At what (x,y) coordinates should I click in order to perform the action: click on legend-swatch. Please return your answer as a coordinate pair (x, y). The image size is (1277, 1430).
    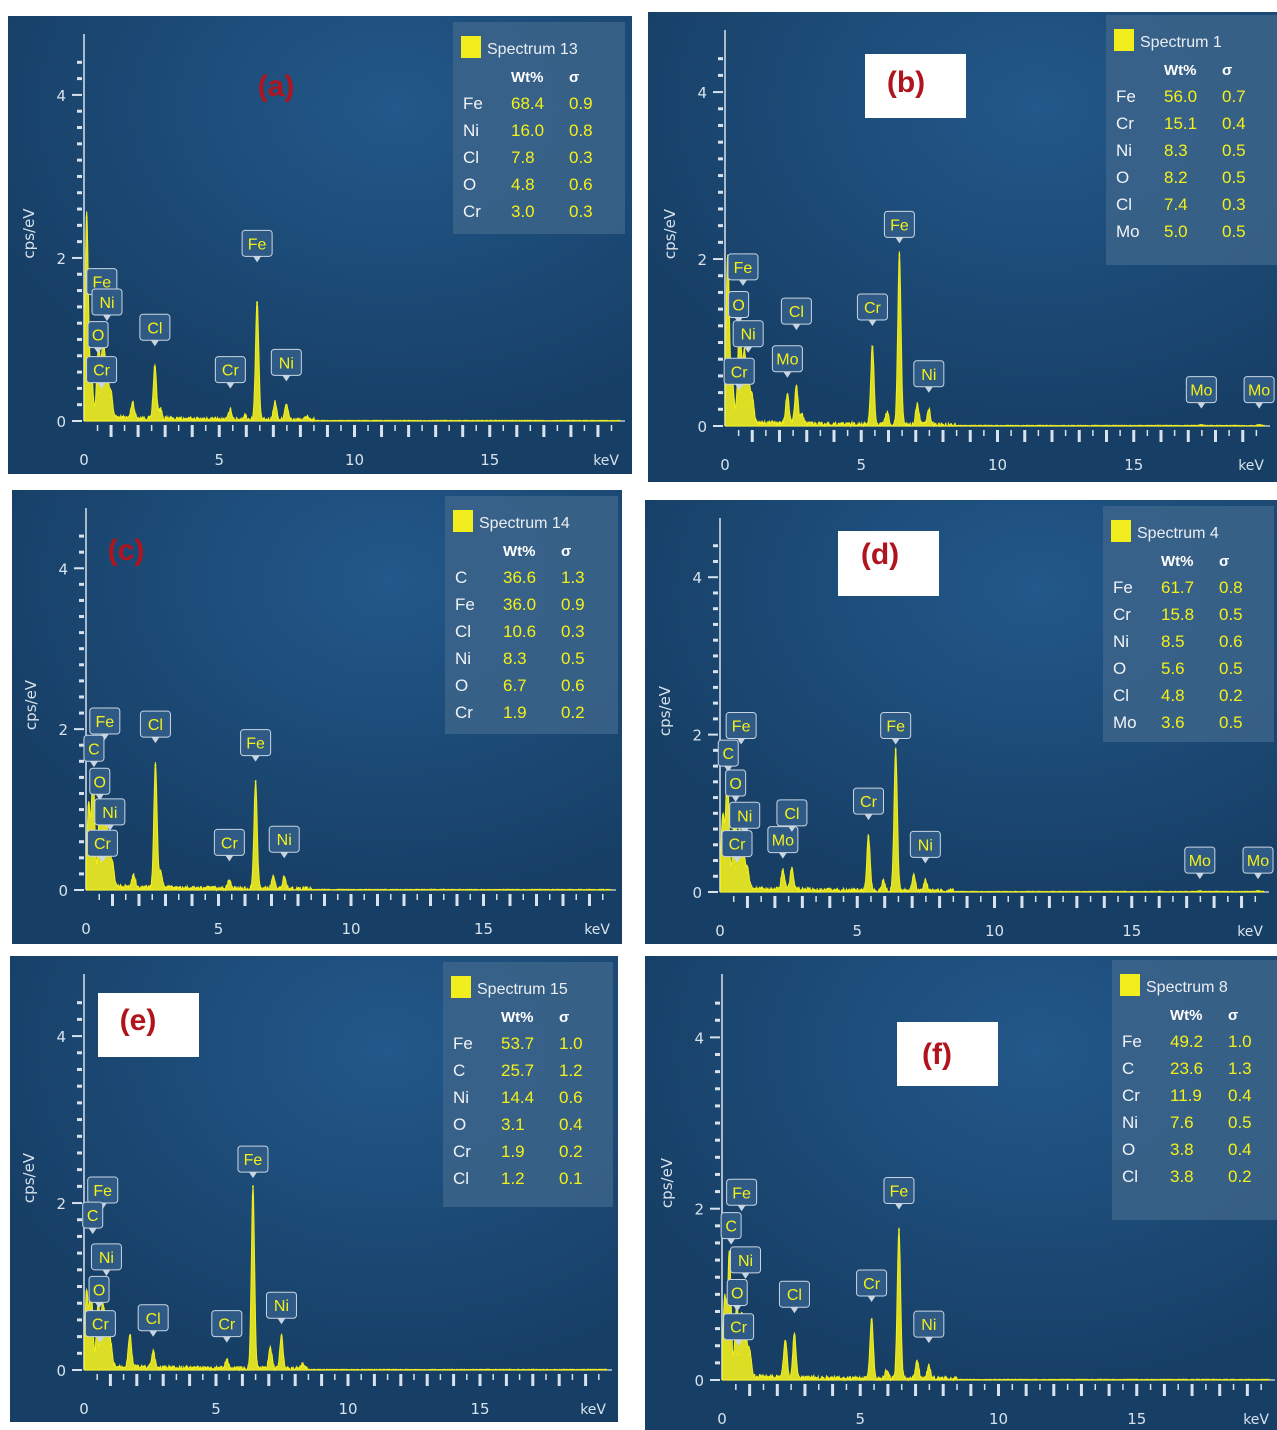
    Looking at the image, I should click on (1130, 985).